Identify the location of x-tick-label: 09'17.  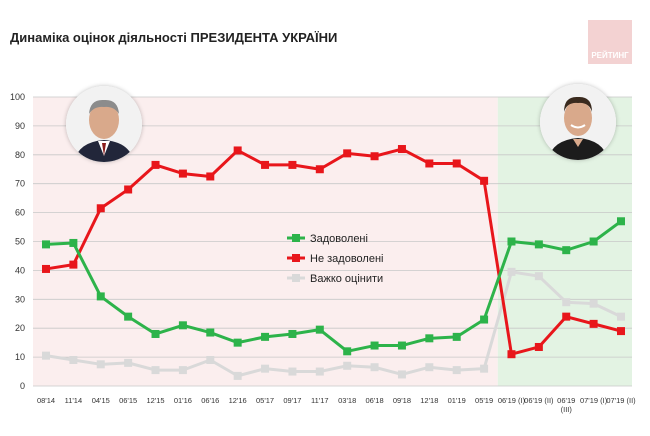
(292, 400).